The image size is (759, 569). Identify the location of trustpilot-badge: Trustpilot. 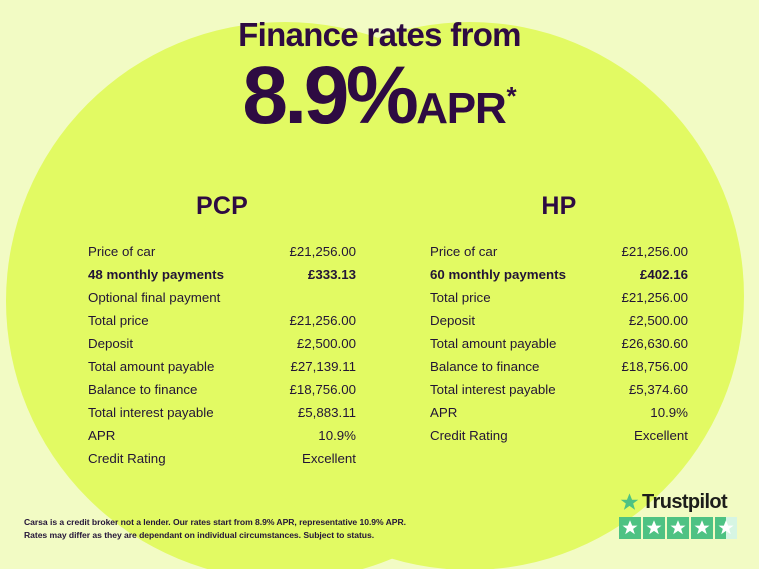
(680, 515).